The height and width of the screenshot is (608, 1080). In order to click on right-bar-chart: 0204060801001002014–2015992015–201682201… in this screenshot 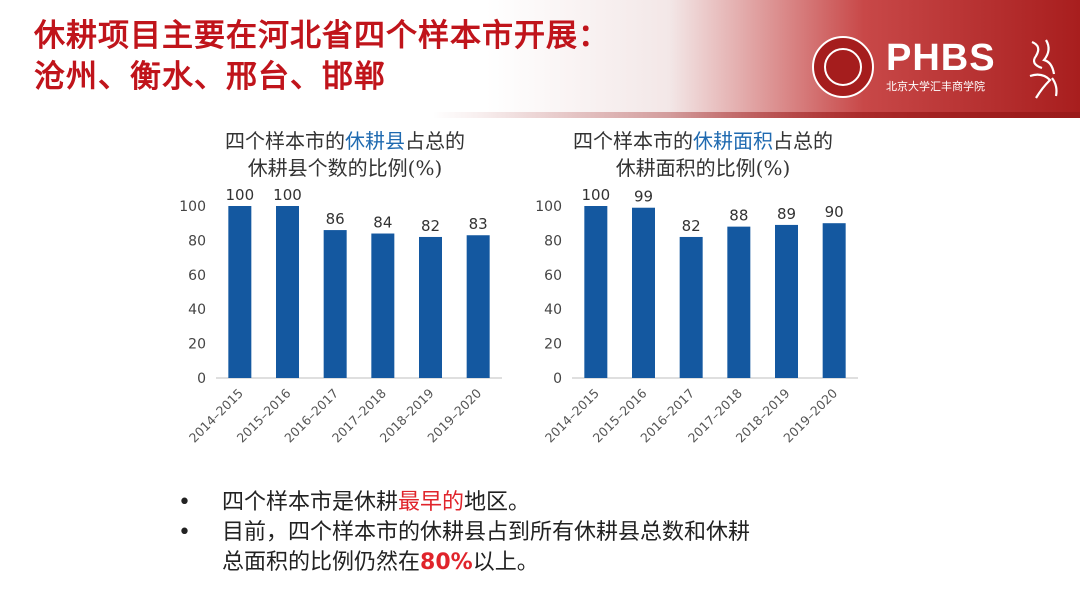, I will do `click(696, 316)`.